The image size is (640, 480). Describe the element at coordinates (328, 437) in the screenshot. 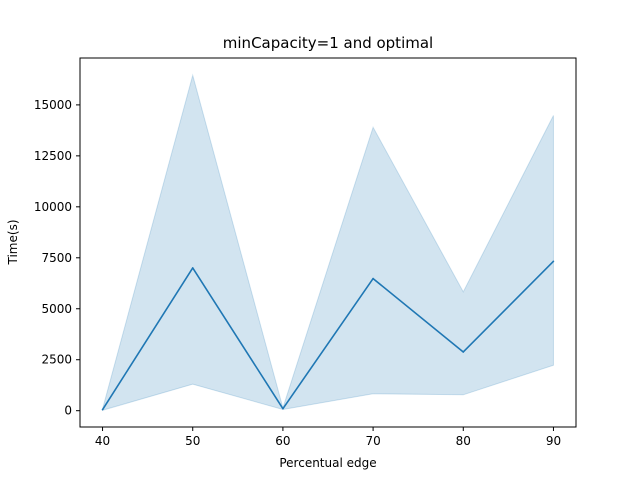

I see `x-axis: 40 50 60 70 80 90` at that location.